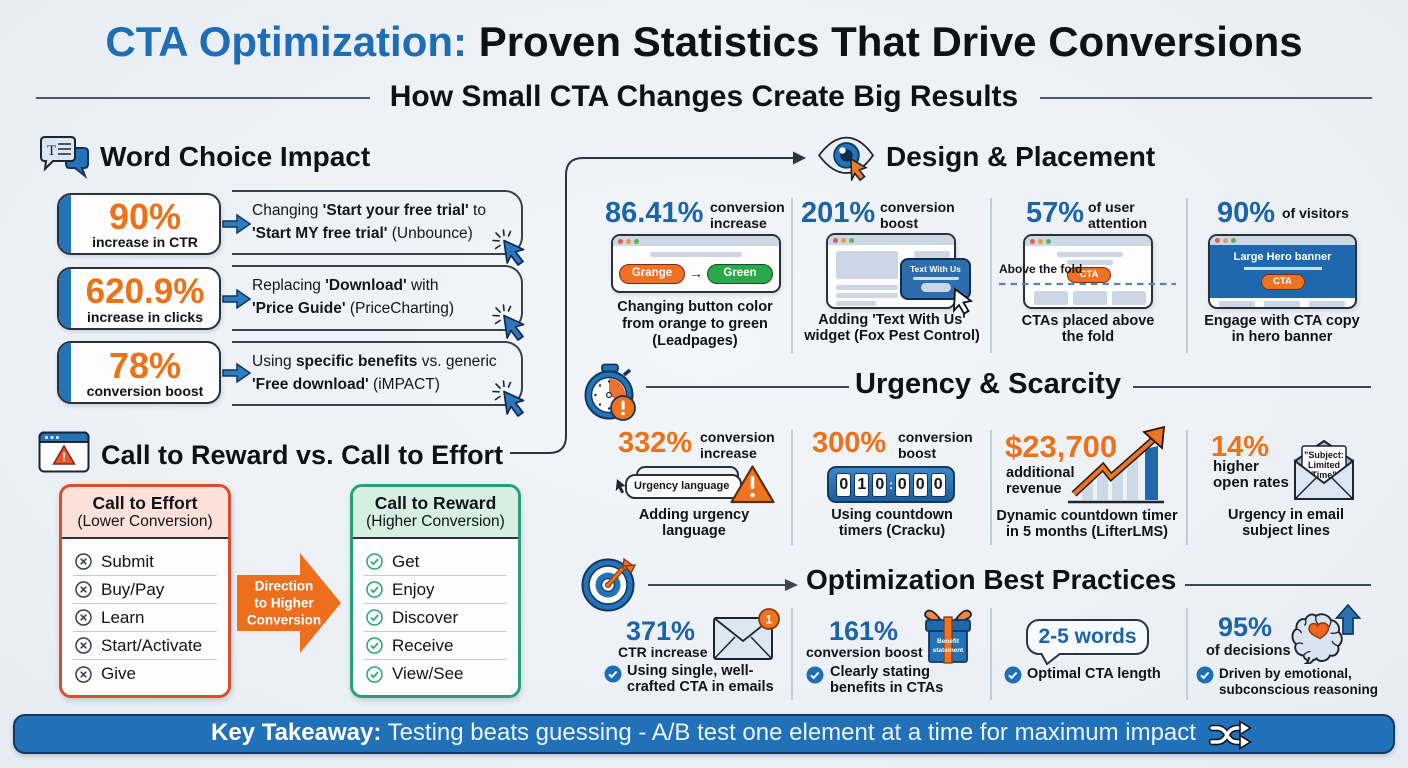 This screenshot has width=1408, height=768. Describe the element at coordinates (948, 641) in the screenshot. I see `svg-text: Benefit` at that location.